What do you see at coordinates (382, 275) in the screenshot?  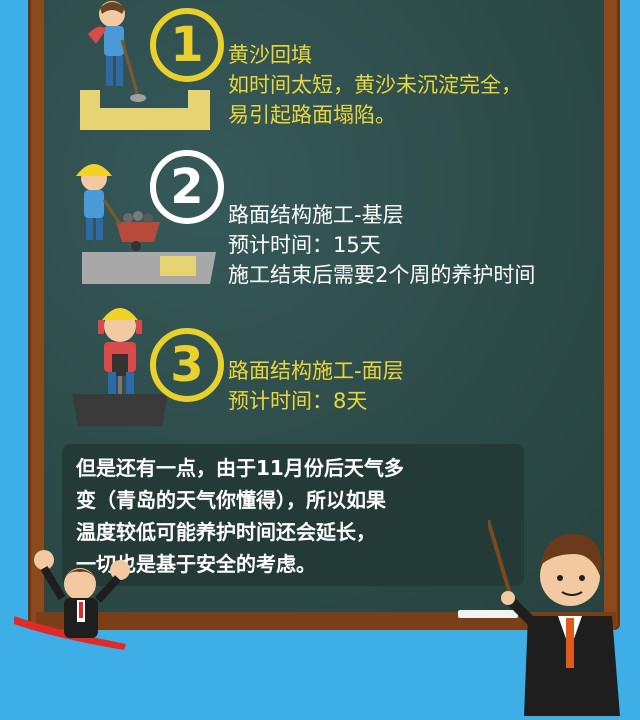 I see `step-2-line-3: 施工结束后需要2个周的养护时间` at bounding box center [382, 275].